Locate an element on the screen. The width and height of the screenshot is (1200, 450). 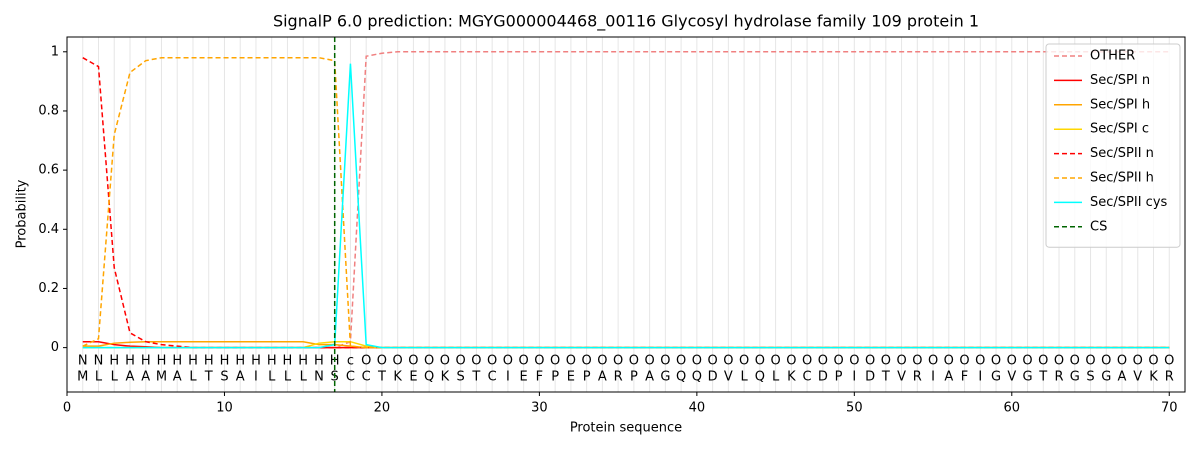
y-tick-label: 0.6 is located at coordinates (48, 170).